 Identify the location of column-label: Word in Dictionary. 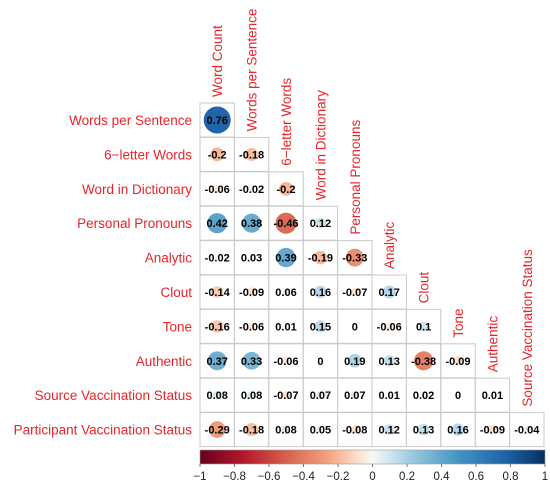
(320, 145).